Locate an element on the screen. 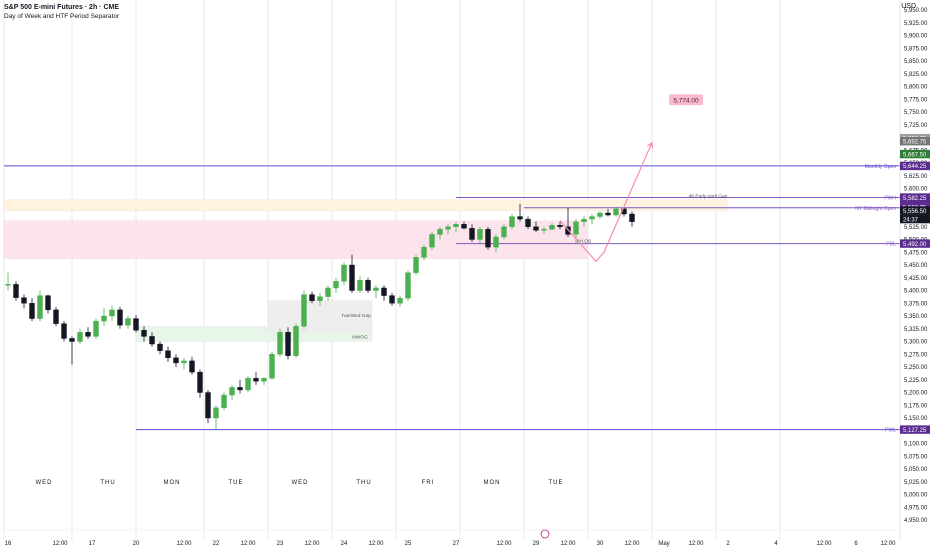 This screenshot has height=555, width=932. level-label: PWL is located at coordinates (890, 431).